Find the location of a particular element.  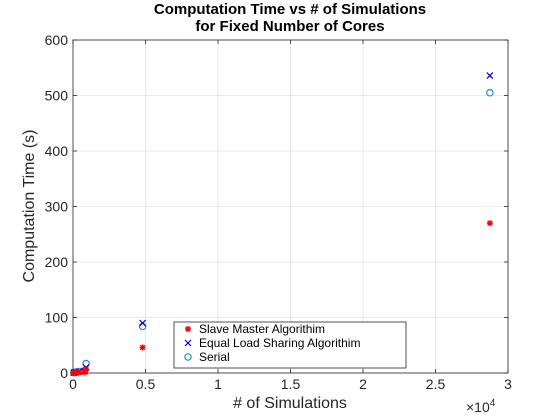

legend-marker-x is located at coordinates (188, 343).